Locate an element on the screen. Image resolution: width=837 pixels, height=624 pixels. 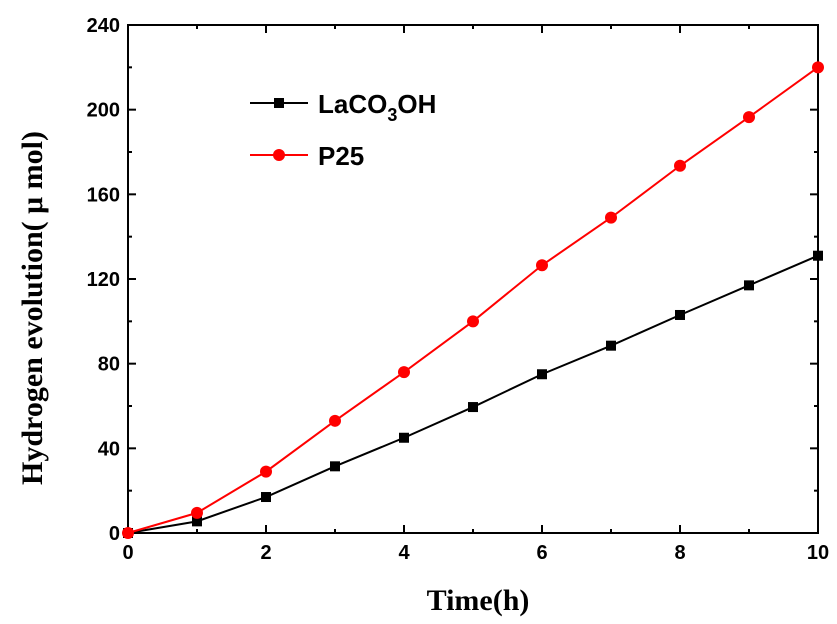
y-tick-label: 200 is located at coordinates (103, 111).